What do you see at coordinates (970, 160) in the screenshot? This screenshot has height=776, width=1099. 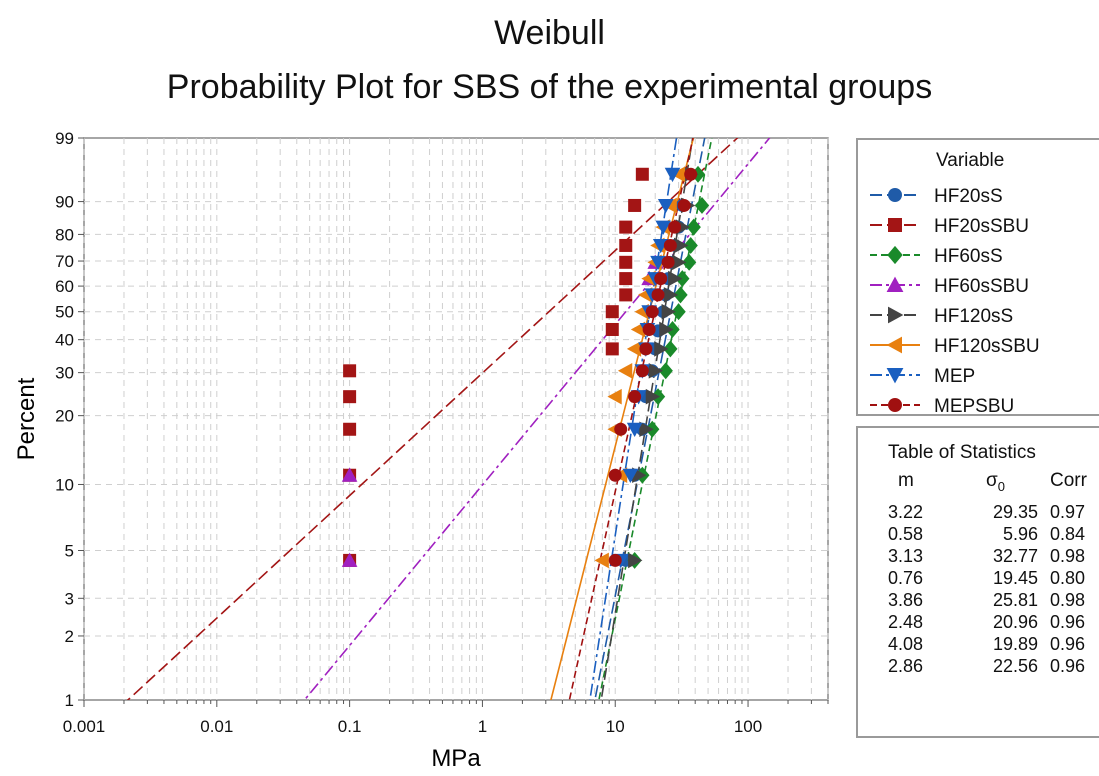 I see `legend-title: Variable` at bounding box center [970, 160].